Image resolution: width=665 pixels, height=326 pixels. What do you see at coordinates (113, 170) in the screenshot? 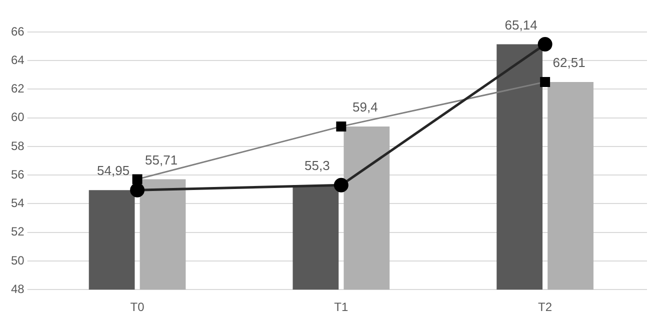
I see `data-label: 54,95` at bounding box center [113, 170].